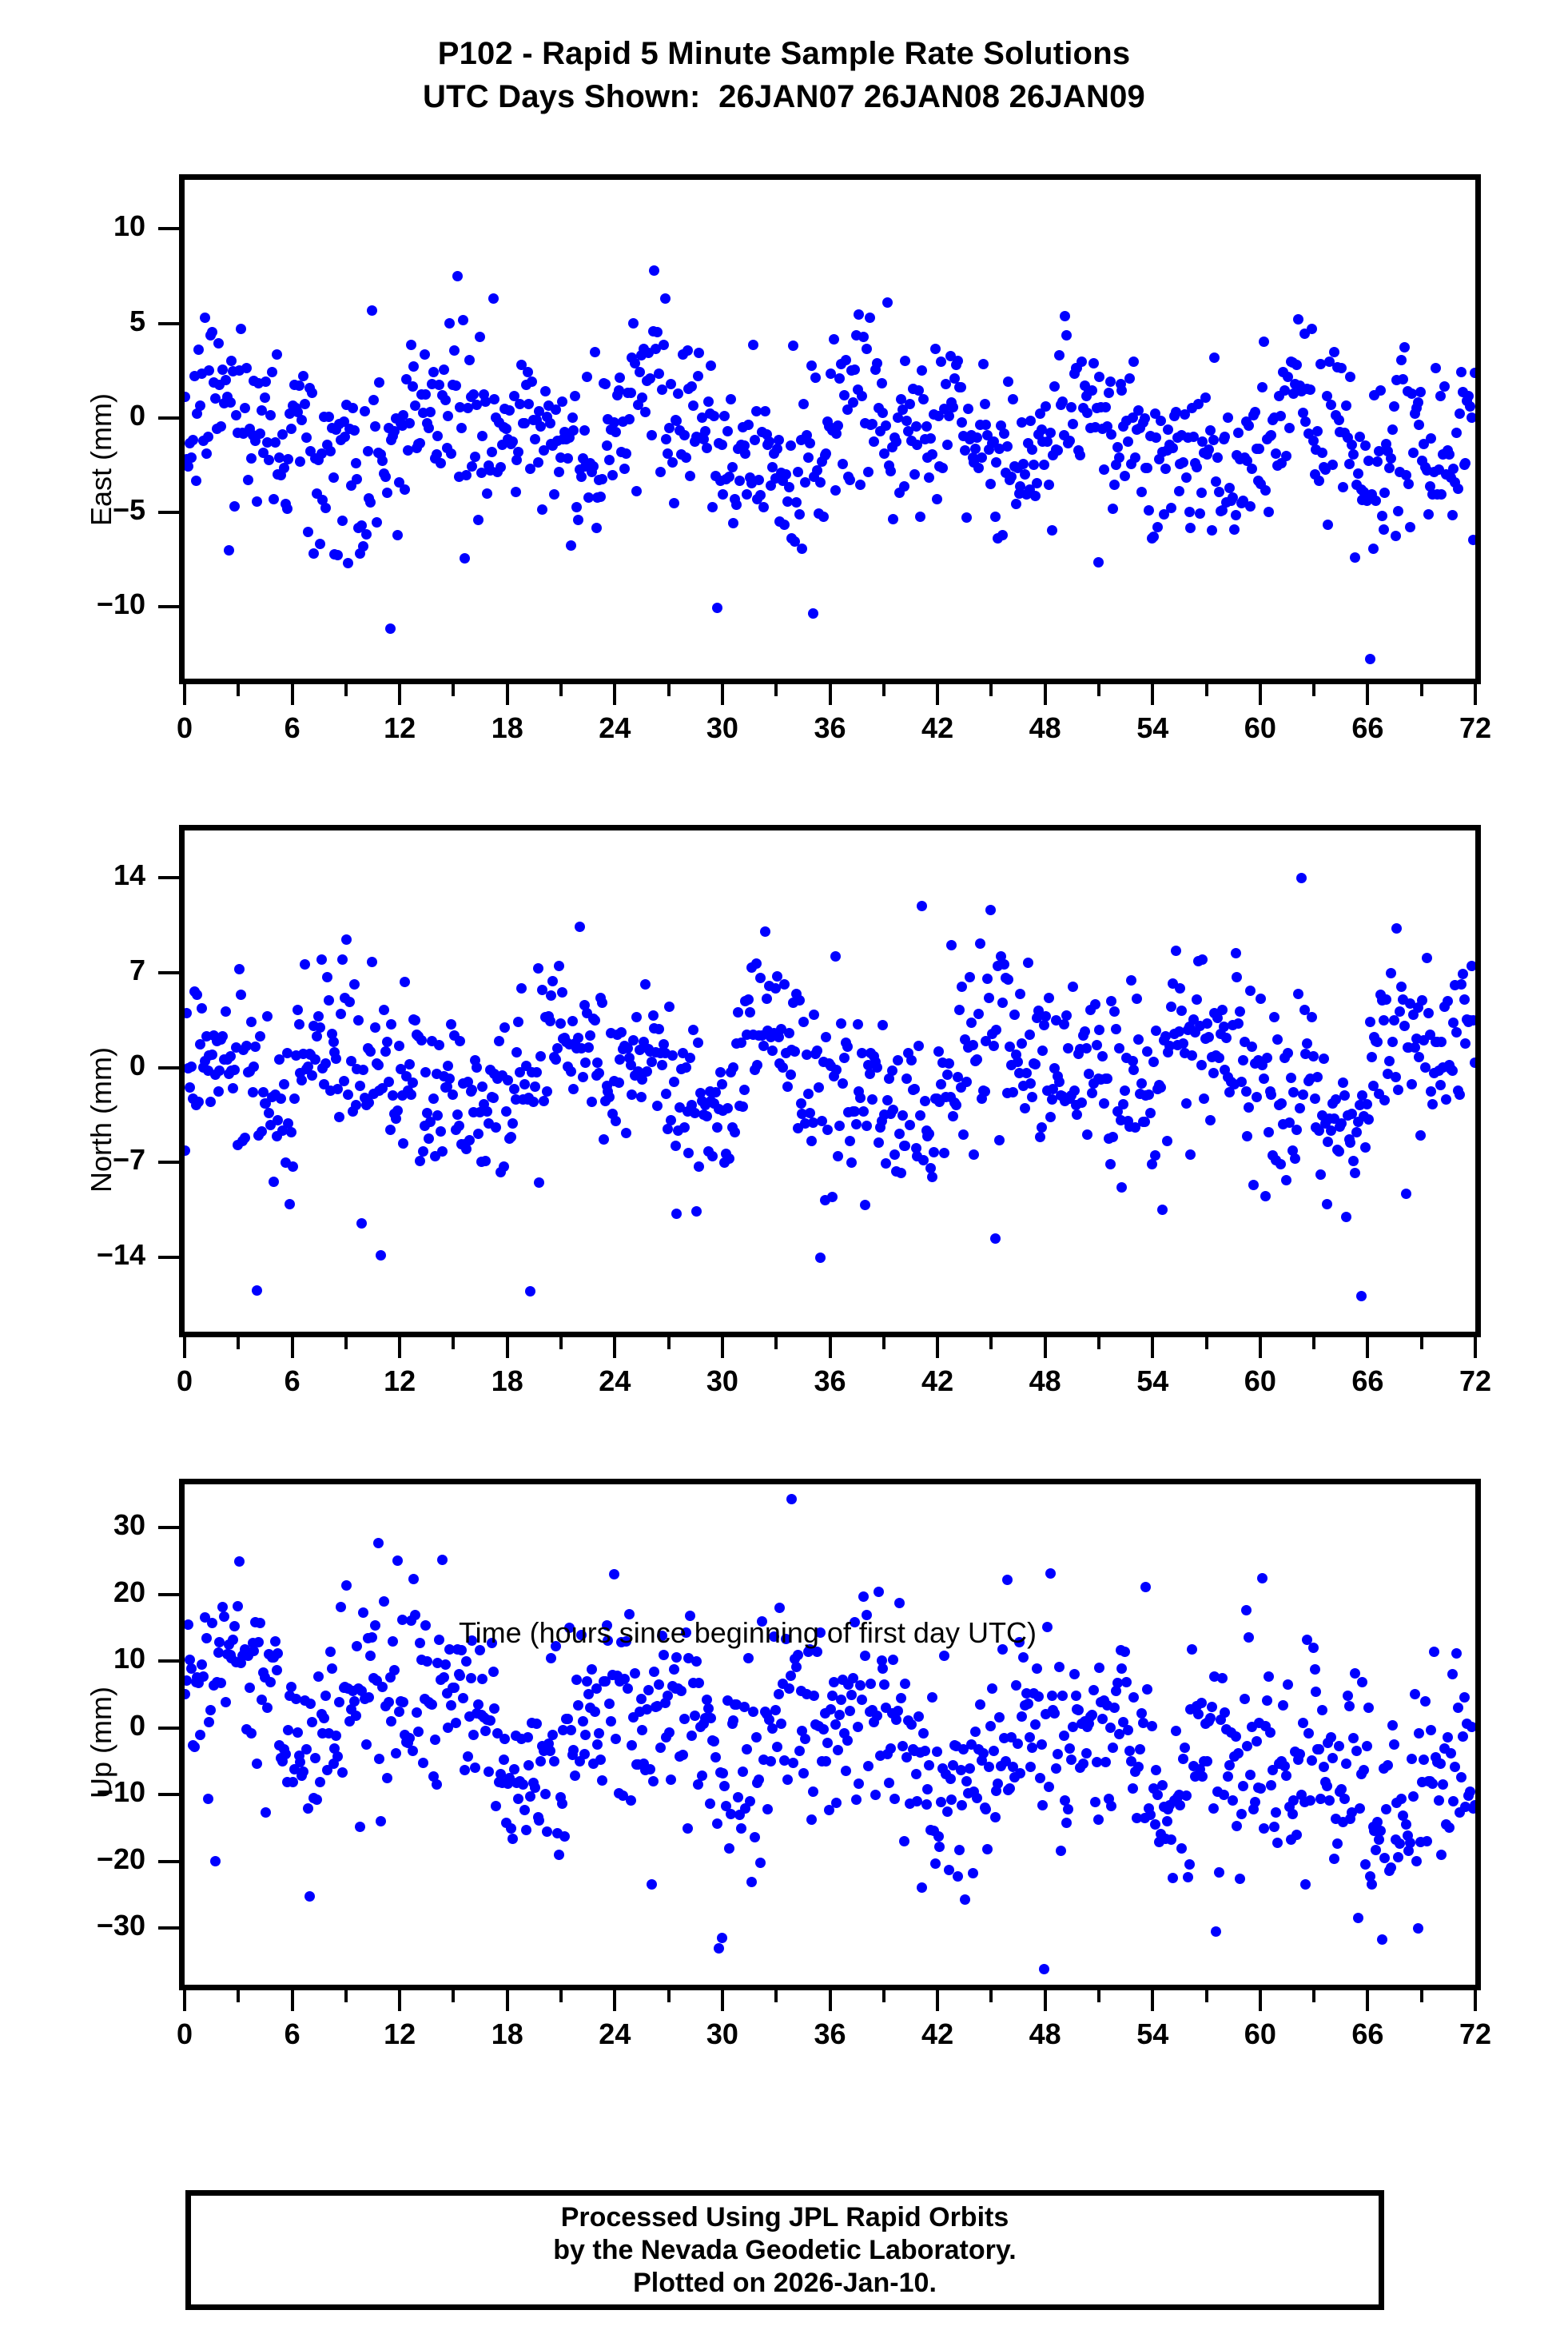  Describe the element at coordinates (129, 1591) in the screenshot. I see `y-axis-tick-label: 20` at that location.